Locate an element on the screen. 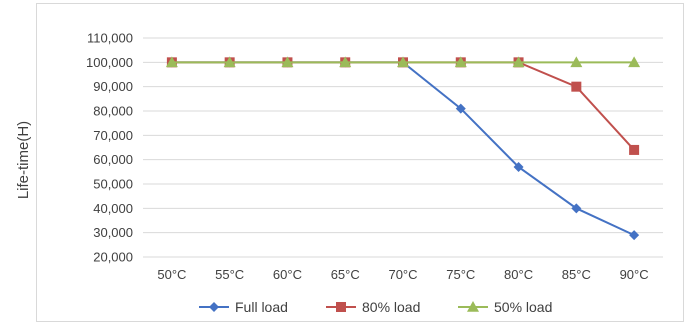  x-tick-label: 90°C is located at coordinates (634, 274).